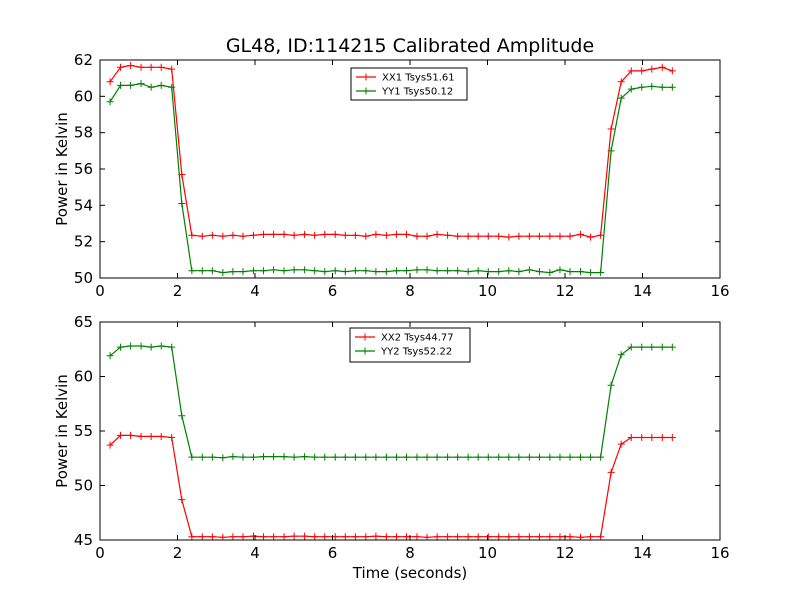 The height and width of the screenshot is (600, 800). What do you see at coordinates (62, 169) in the screenshot?
I see `y-axis-label: Power in Kelvin` at bounding box center [62, 169].